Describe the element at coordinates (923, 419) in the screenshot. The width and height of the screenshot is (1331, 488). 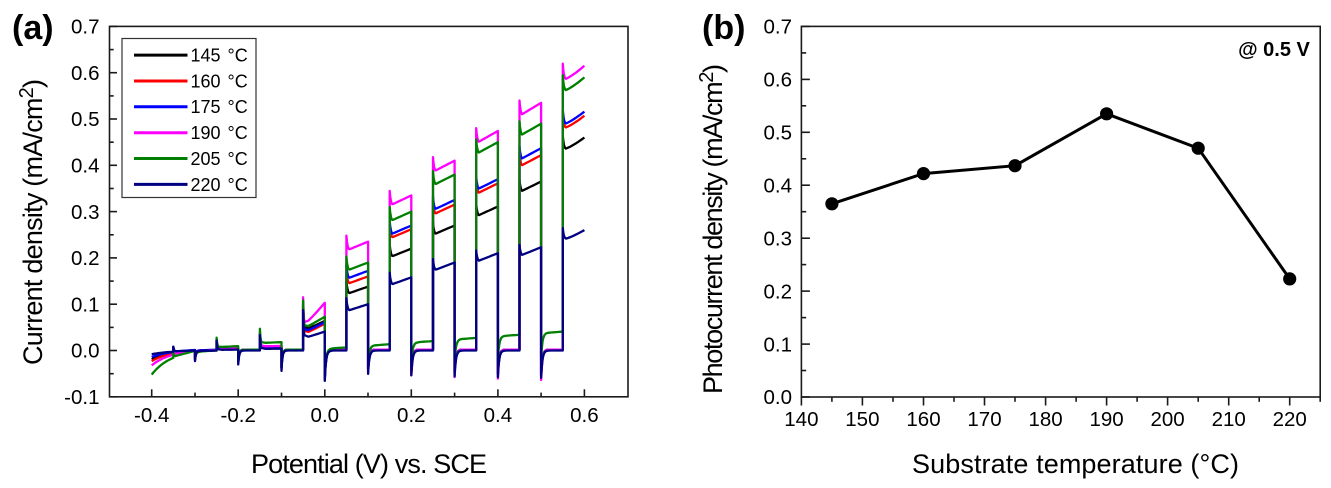
I see `svg-text: 160` at that location.